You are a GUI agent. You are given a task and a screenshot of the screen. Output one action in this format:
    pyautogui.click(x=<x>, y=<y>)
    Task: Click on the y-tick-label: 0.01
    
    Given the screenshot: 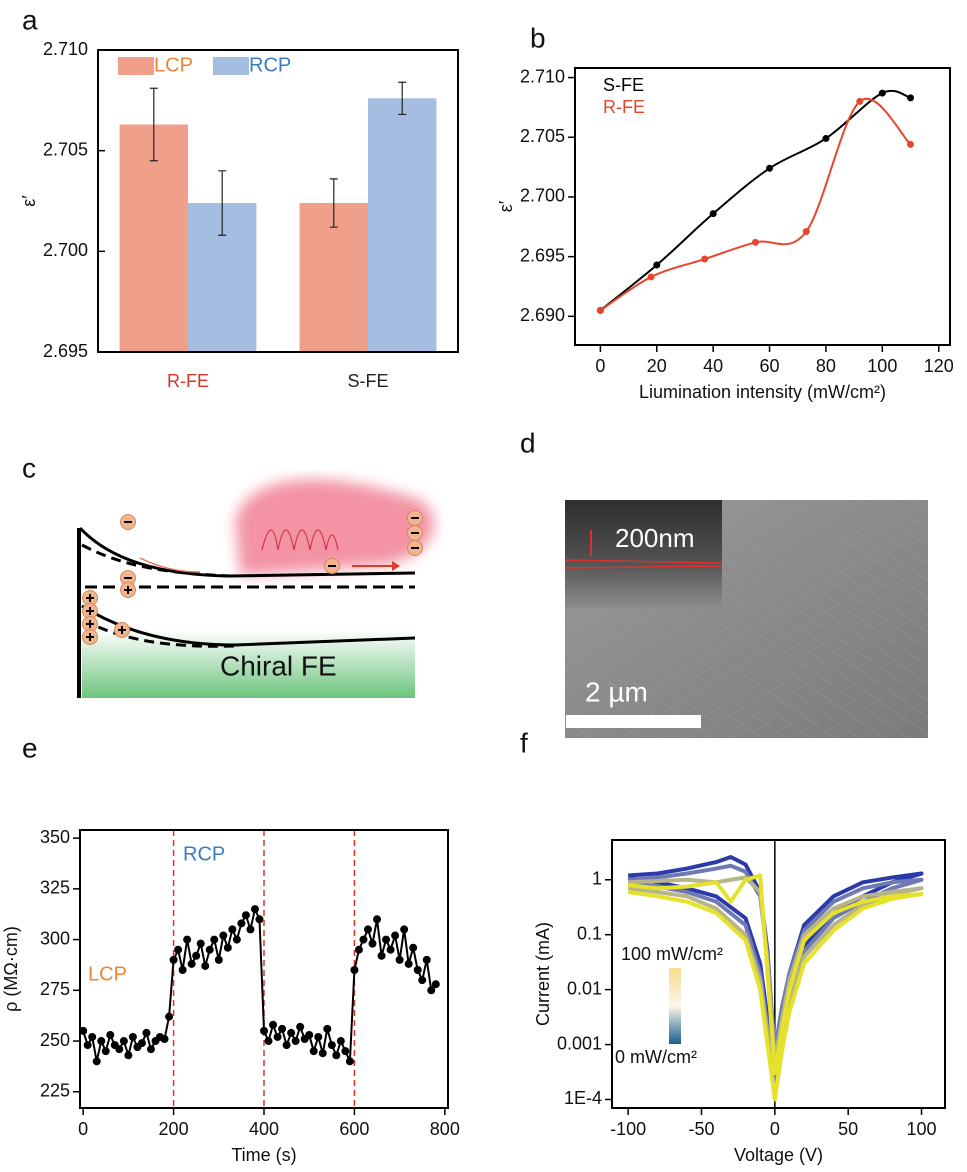 What is the action you would take?
    pyautogui.click(x=584, y=988)
    